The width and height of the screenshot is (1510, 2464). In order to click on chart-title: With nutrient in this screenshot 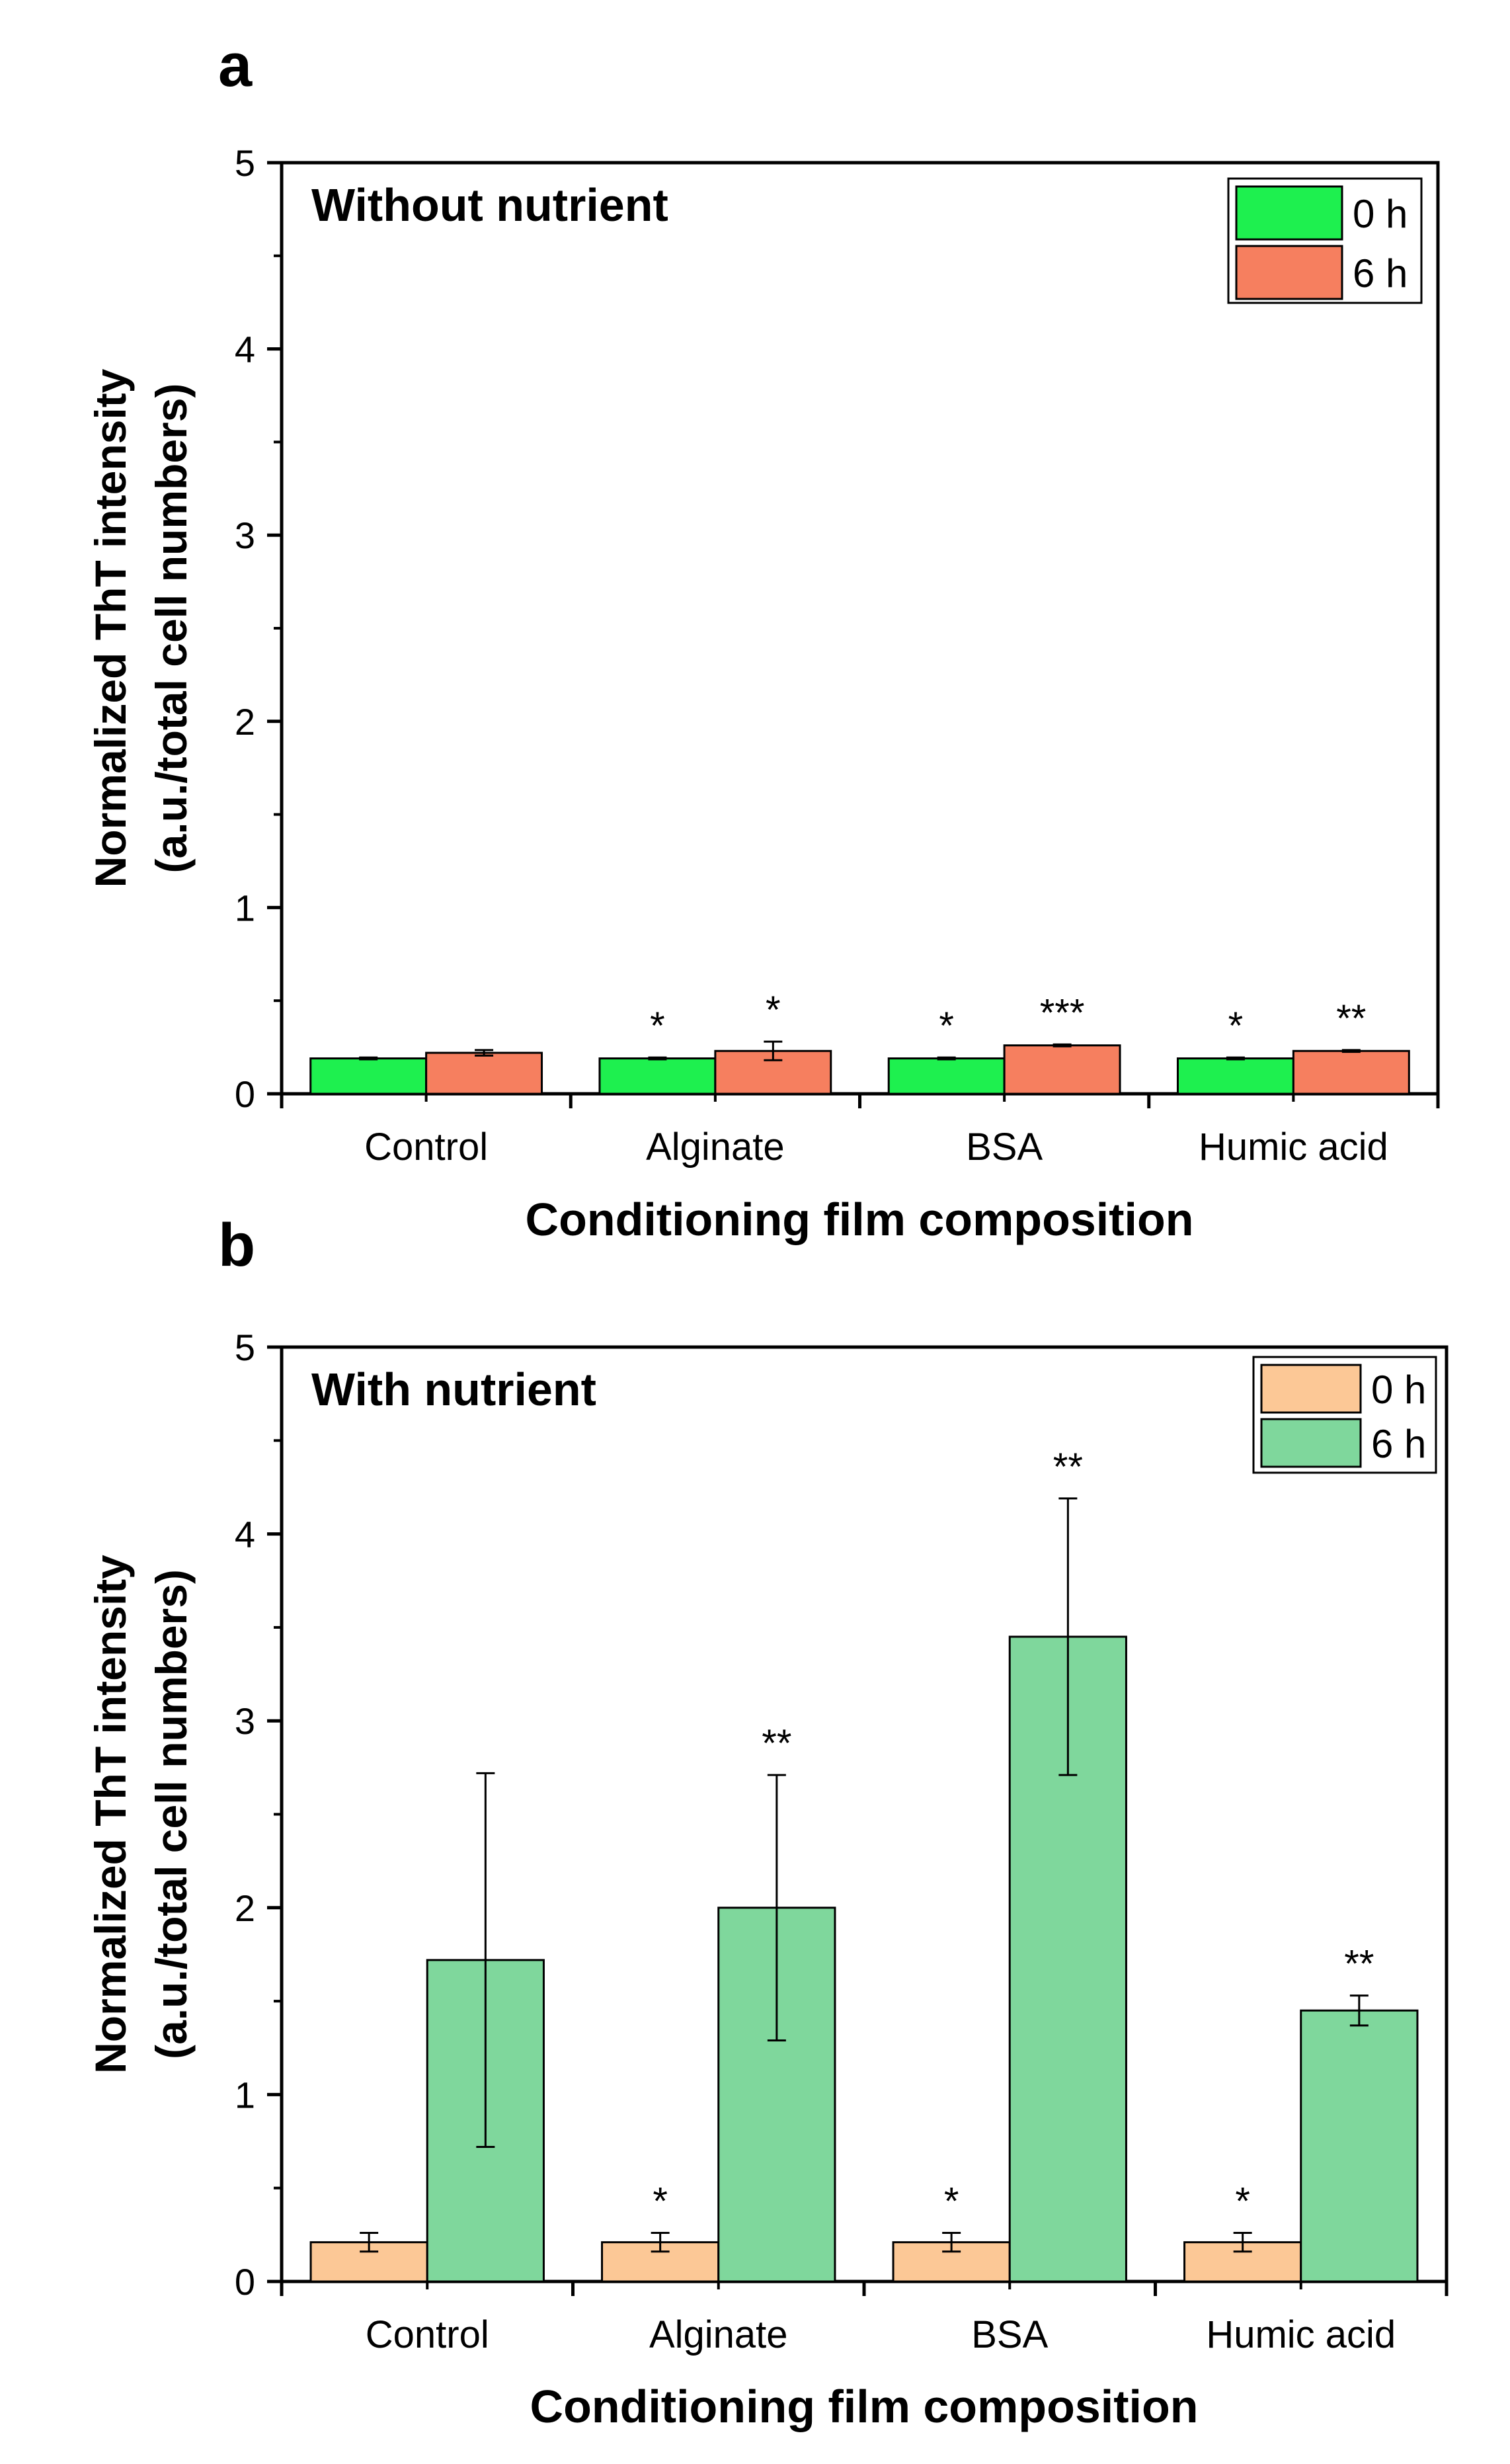, I will do `click(454, 1389)`.